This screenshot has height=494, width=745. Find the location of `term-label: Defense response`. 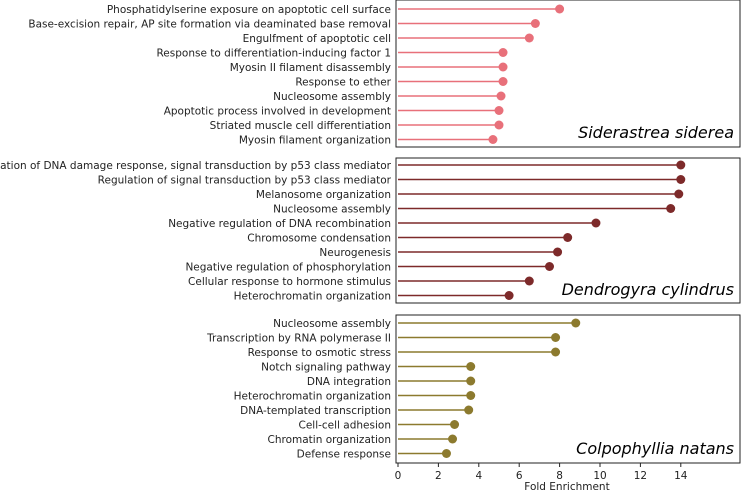

term-label: Defense response is located at coordinates (344, 455).